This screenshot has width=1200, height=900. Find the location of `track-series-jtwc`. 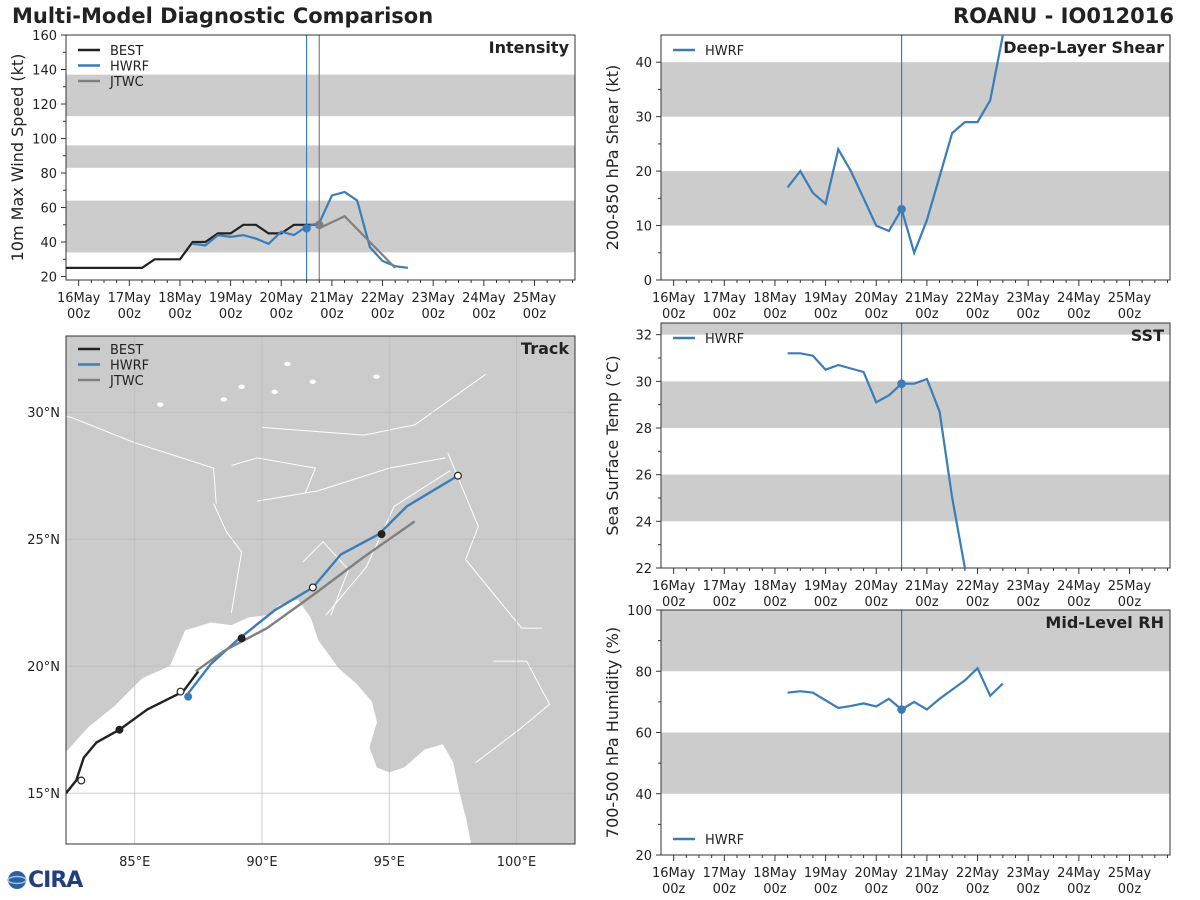

track-series-jtwc is located at coordinates (305, 596).